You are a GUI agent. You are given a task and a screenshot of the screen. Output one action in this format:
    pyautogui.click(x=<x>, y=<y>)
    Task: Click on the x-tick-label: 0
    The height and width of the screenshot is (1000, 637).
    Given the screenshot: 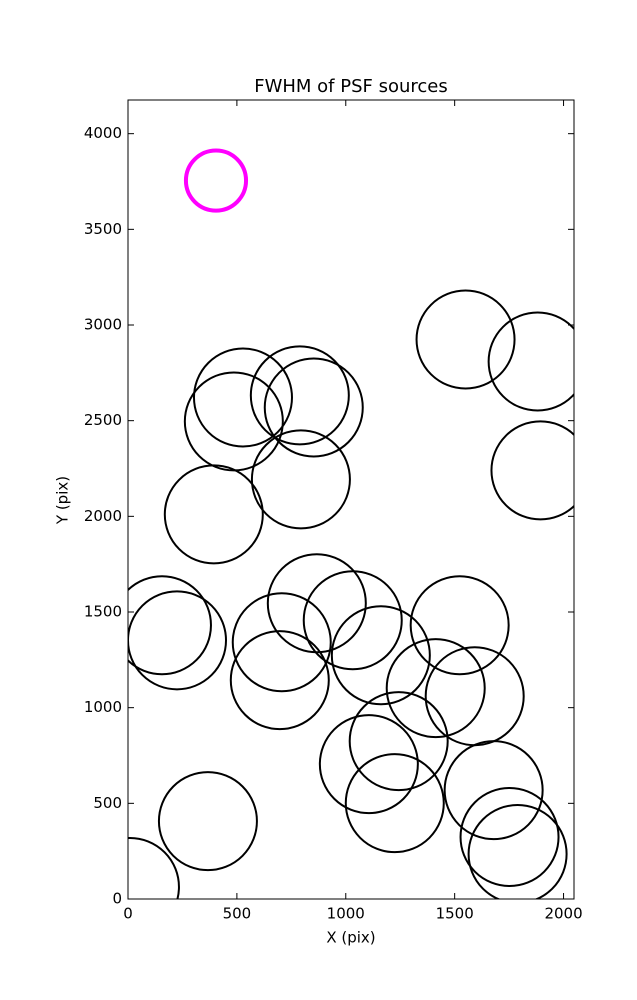 What is the action you would take?
    pyautogui.click(x=128, y=914)
    